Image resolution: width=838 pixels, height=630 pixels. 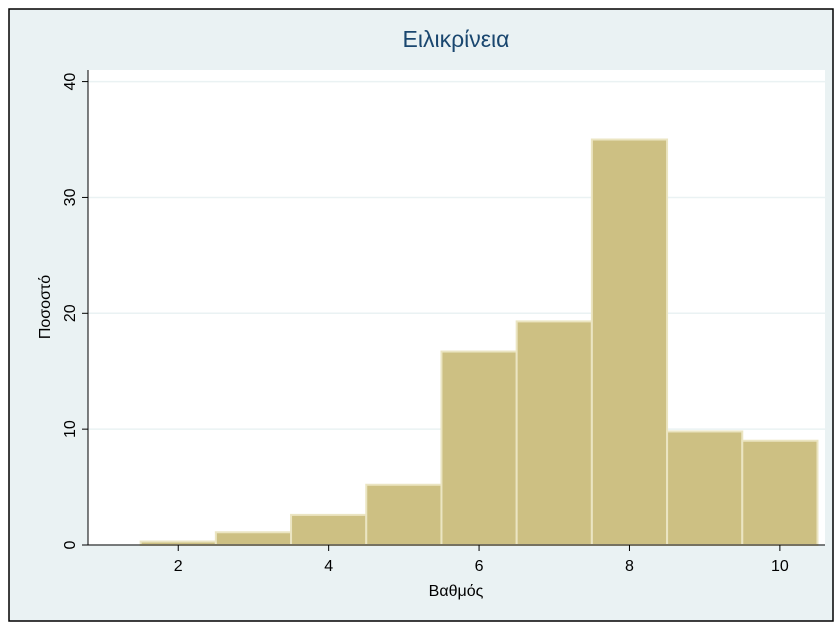 What do you see at coordinates (629, 566) in the screenshot?
I see `x-tick-label: 8` at bounding box center [629, 566].